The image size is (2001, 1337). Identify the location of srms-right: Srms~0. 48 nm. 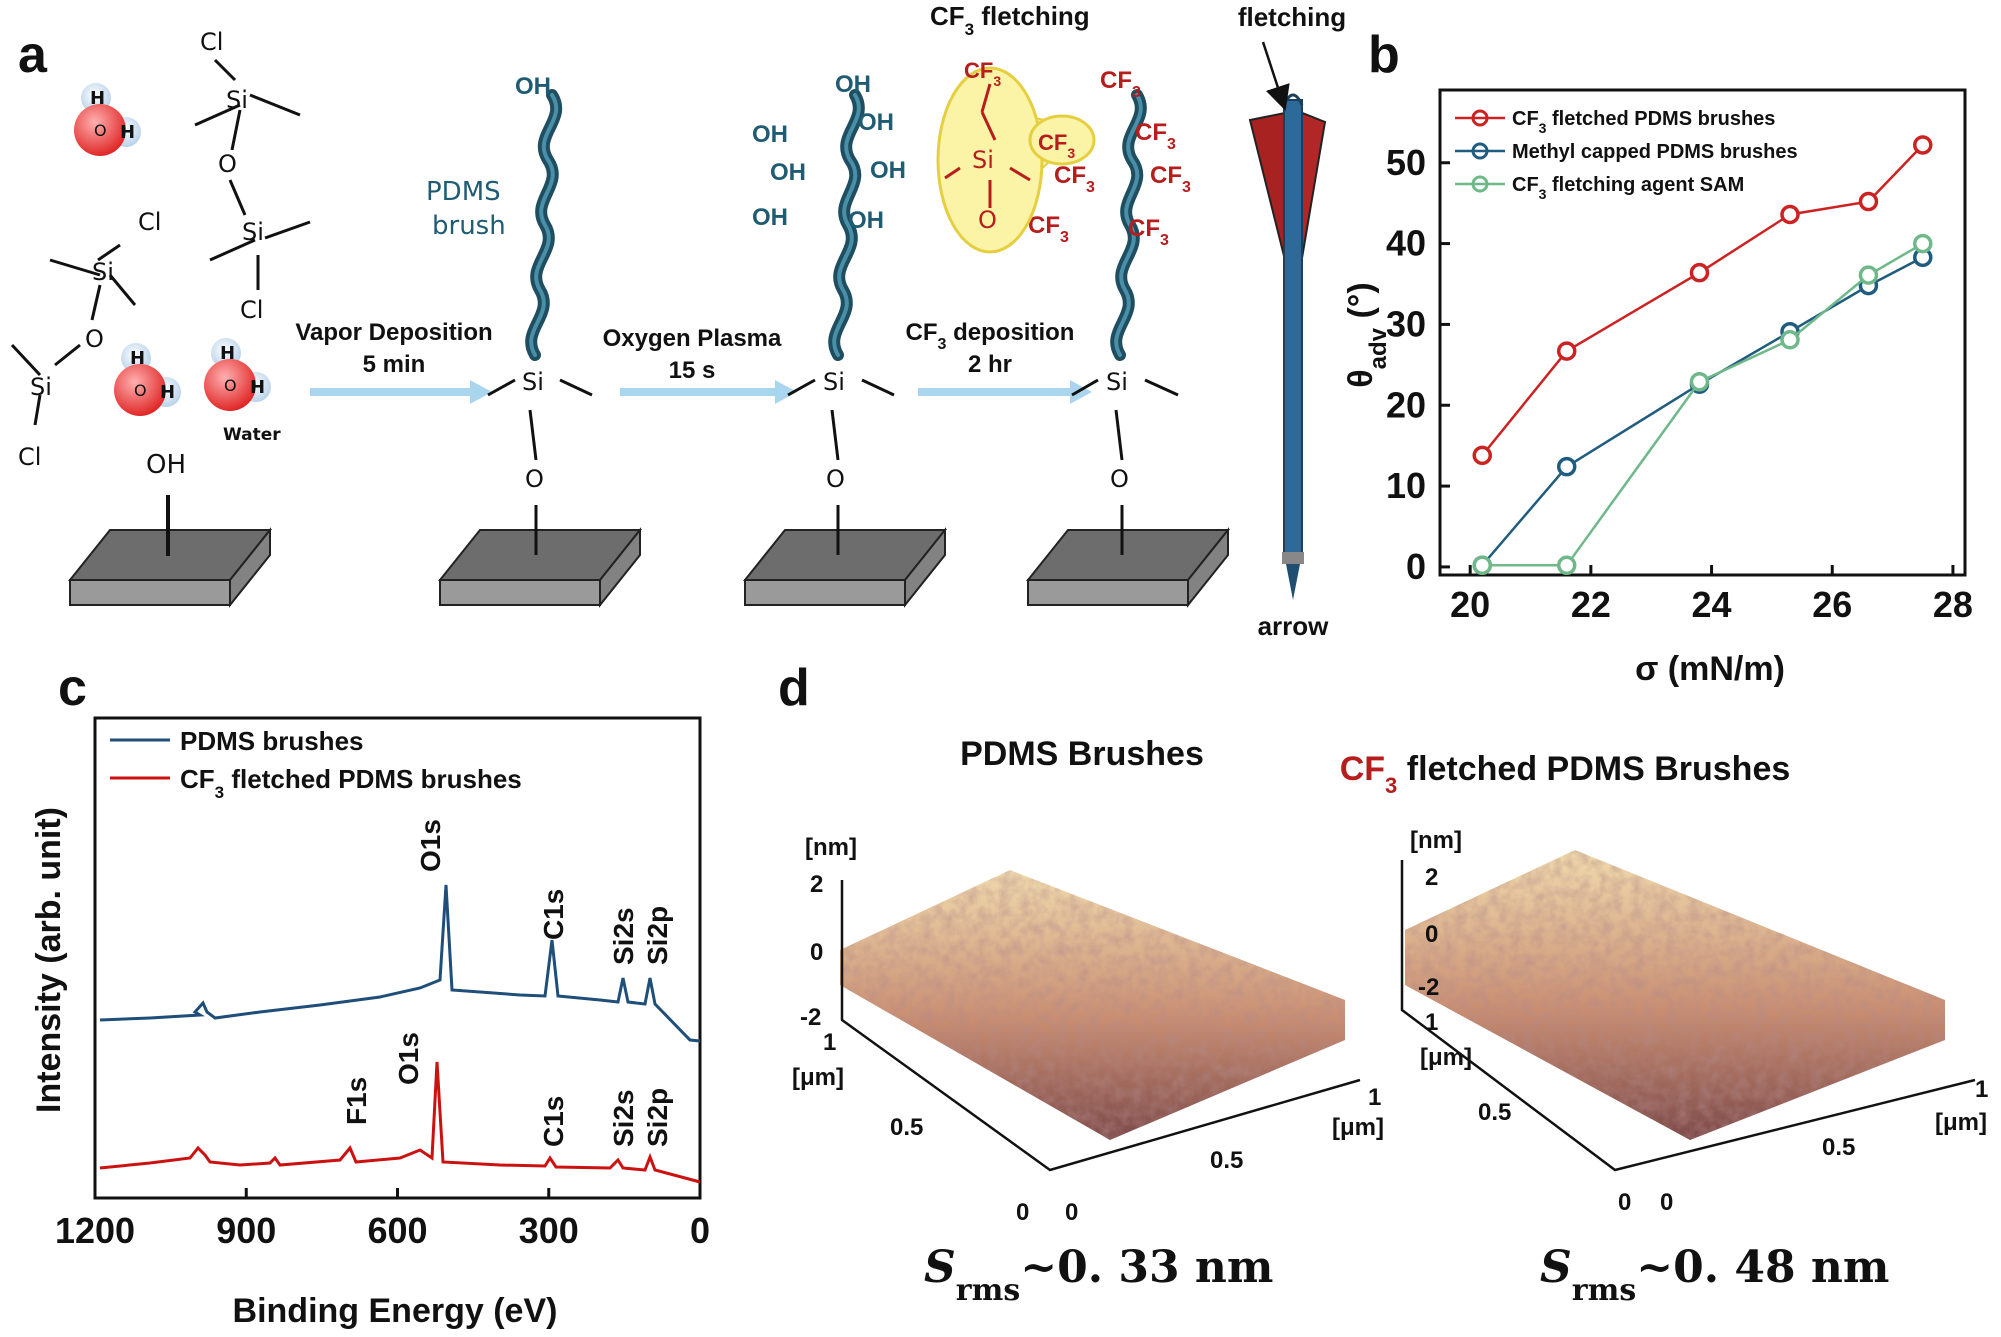
(1714, 1275).